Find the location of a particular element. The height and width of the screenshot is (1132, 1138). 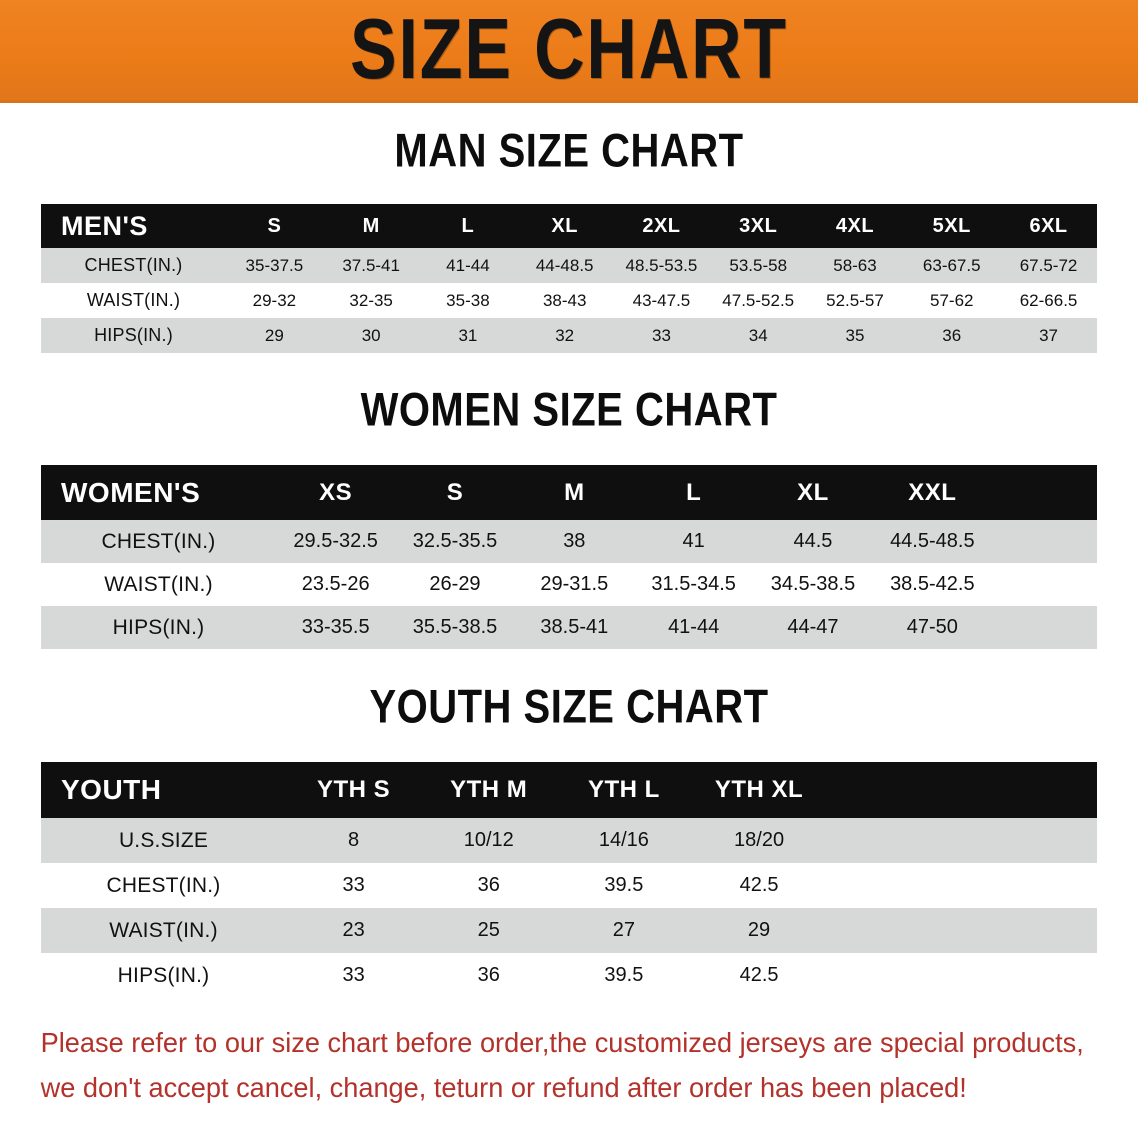

youth-cell-2-2: 27 is located at coordinates (624, 930).